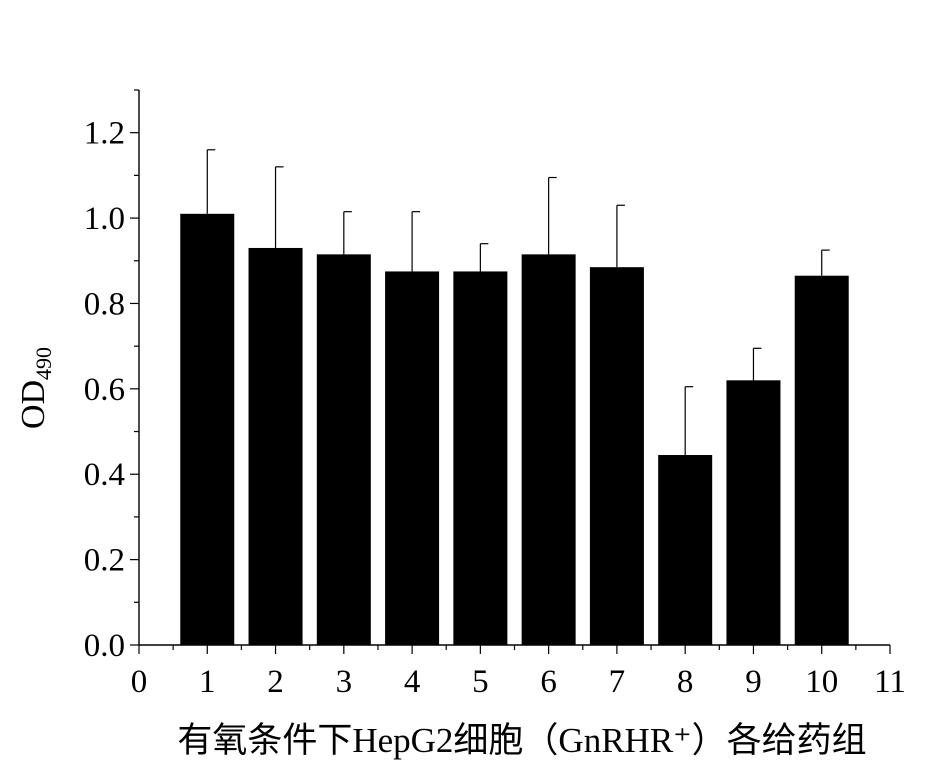 This screenshot has height=770, width=944. What do you see at coordinates (275, 682) in the screenshot?
I see `x-tick-label: 2` at bounding box center [275, 682].